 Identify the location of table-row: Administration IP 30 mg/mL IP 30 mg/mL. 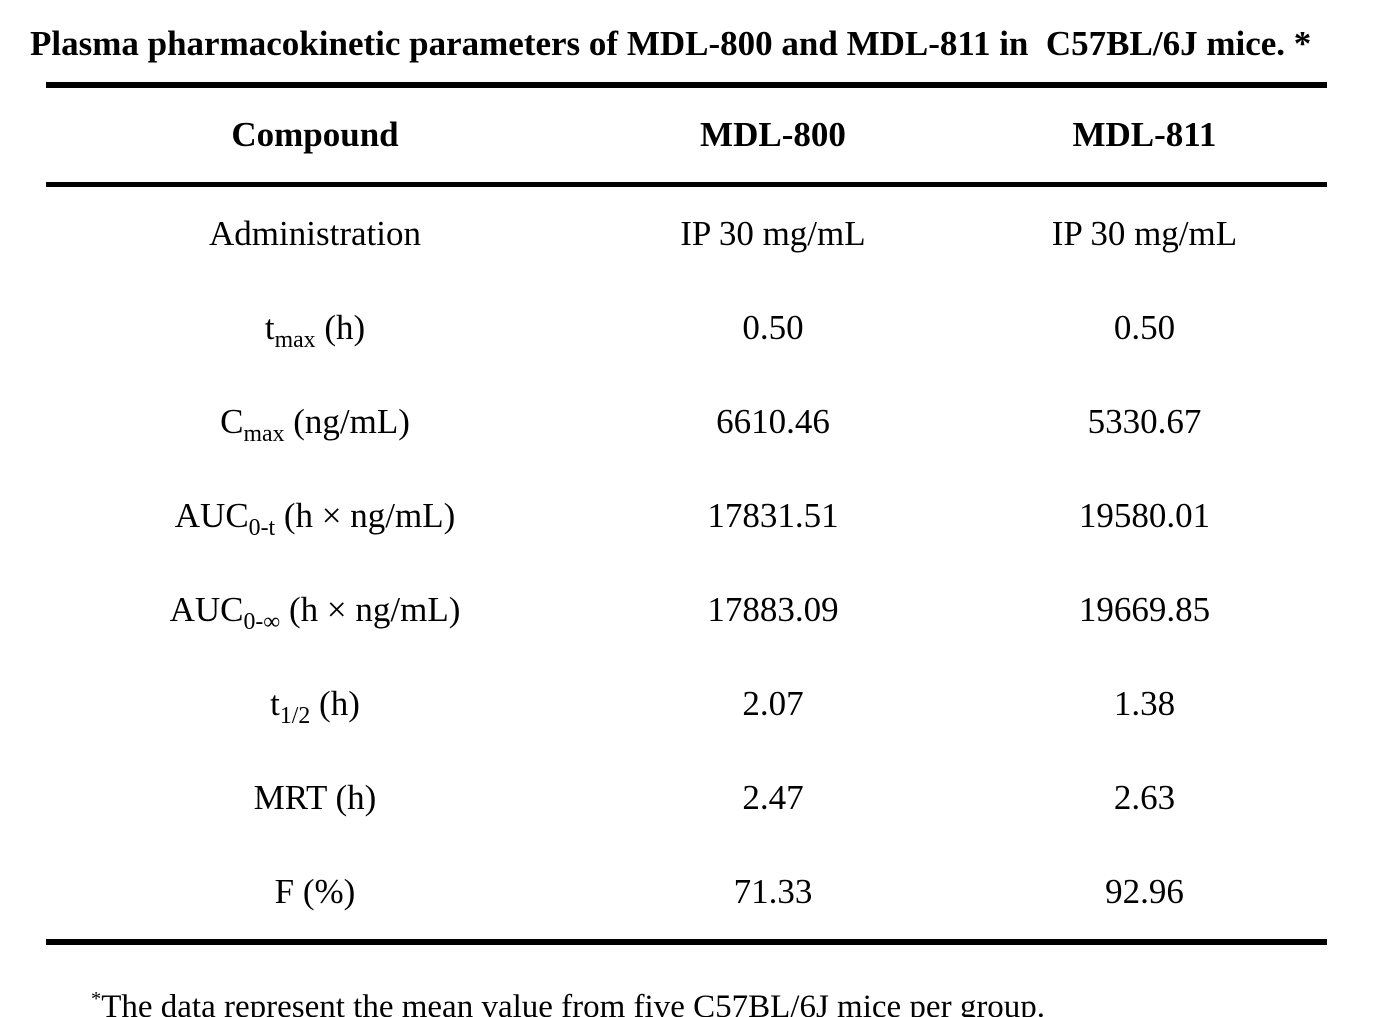
(686, 234).